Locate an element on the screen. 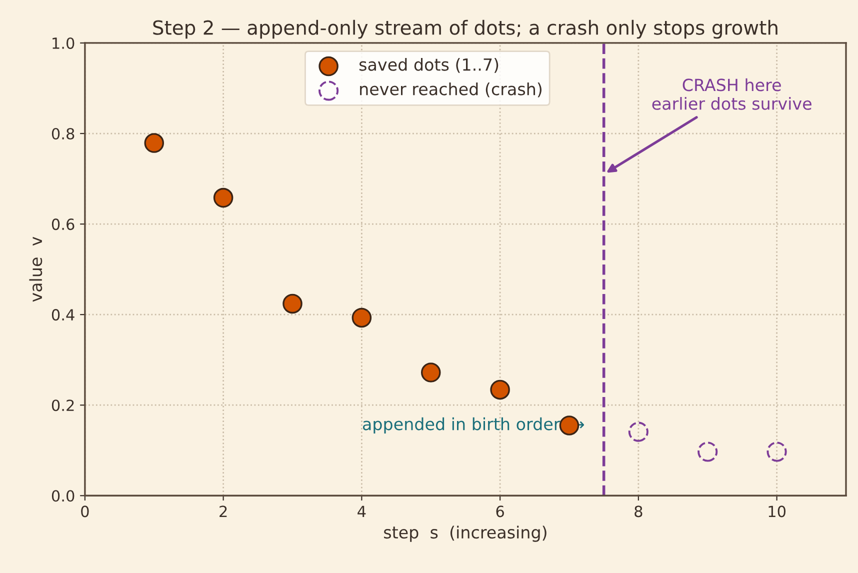 The height and width of the screenshot is (573, 858). y-tick-label: 0.6 is located at coordinates (63, 224).